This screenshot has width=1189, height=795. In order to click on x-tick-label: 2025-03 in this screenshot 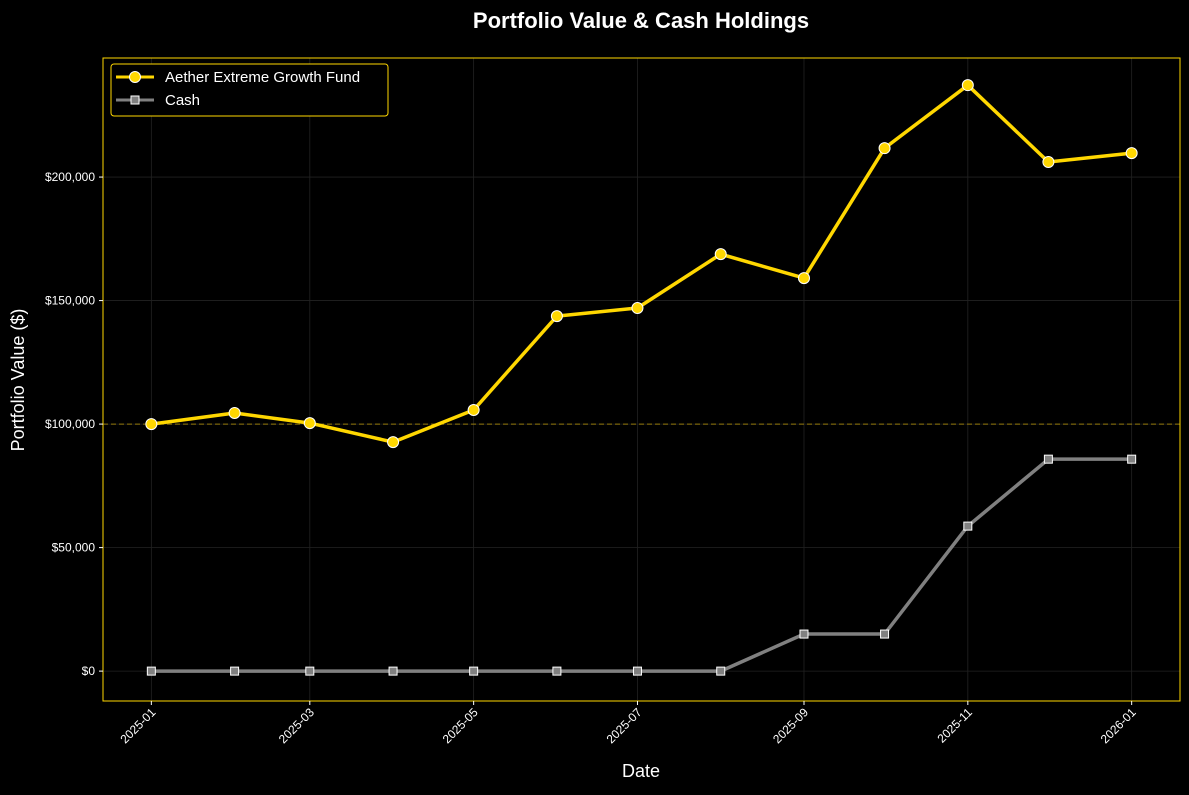, I will do `click(296, 725)`.